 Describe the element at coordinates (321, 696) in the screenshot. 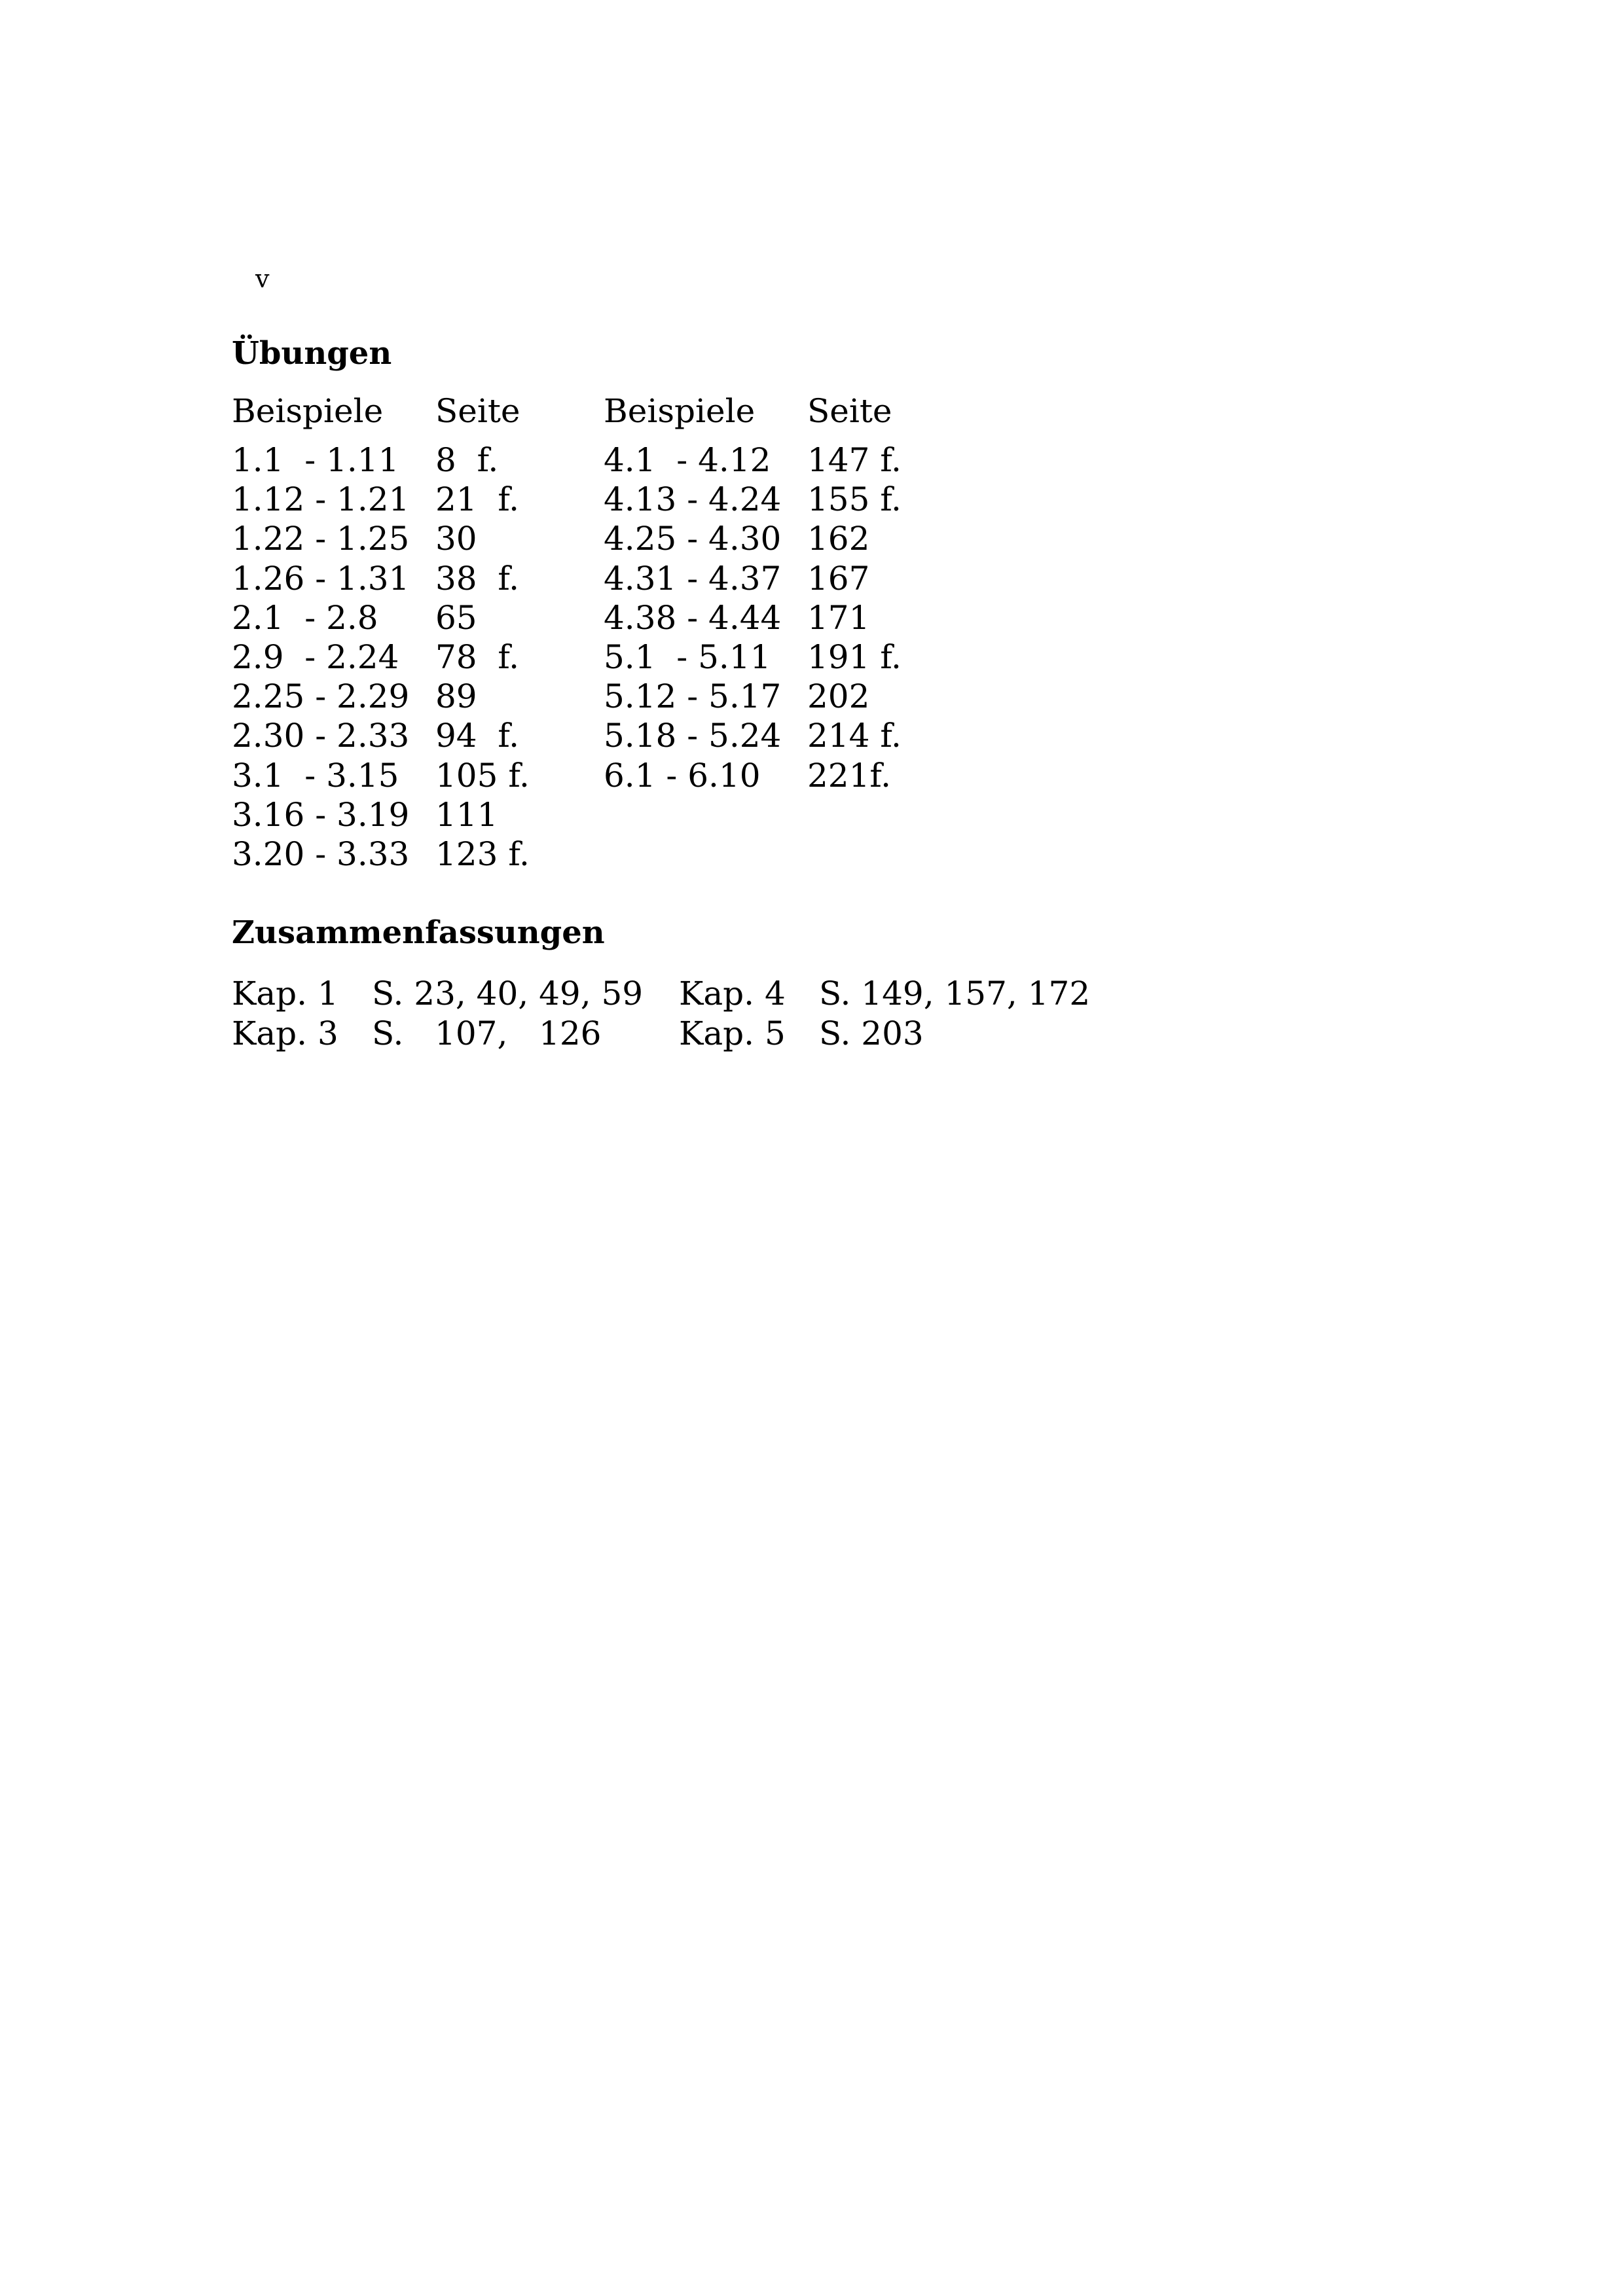

I see `example-range: 2.25 - 2.29` at that location.